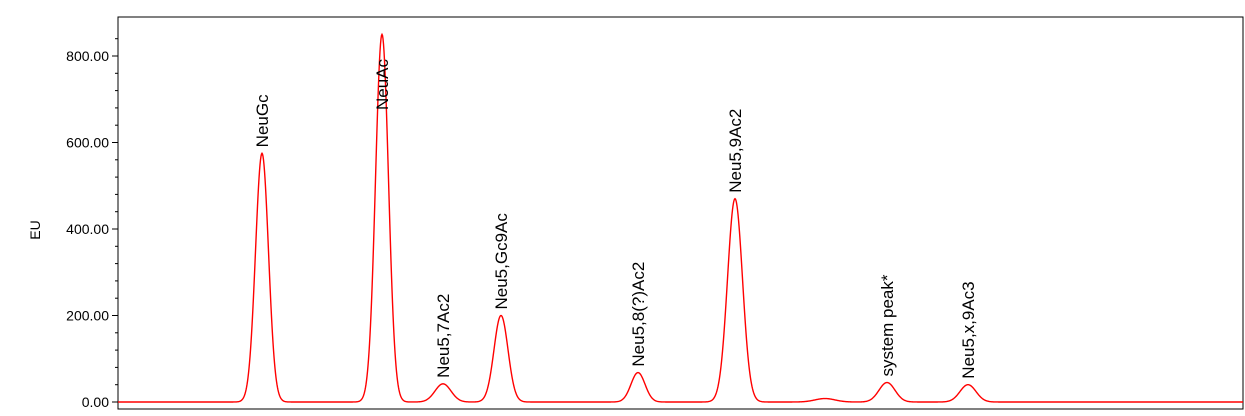  Describe the element at coordinates (638, 314) in the screenshot. I see `peak-label: Neu5,8(?)Ac2` at that location.